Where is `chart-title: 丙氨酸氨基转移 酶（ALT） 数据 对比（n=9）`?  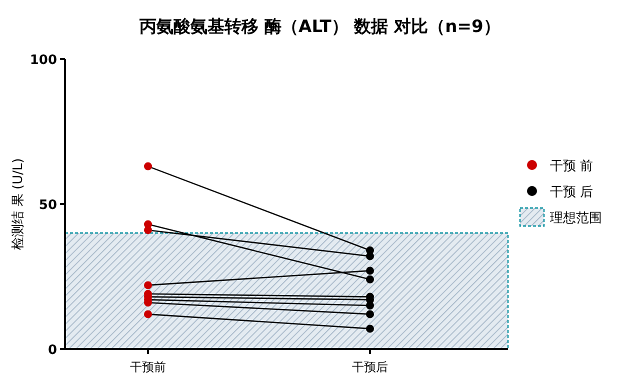
chart-title: 丙氨酸氨基转移 酶（ALT） 数据 对比（n=9） is located at coordinates (319, 27).